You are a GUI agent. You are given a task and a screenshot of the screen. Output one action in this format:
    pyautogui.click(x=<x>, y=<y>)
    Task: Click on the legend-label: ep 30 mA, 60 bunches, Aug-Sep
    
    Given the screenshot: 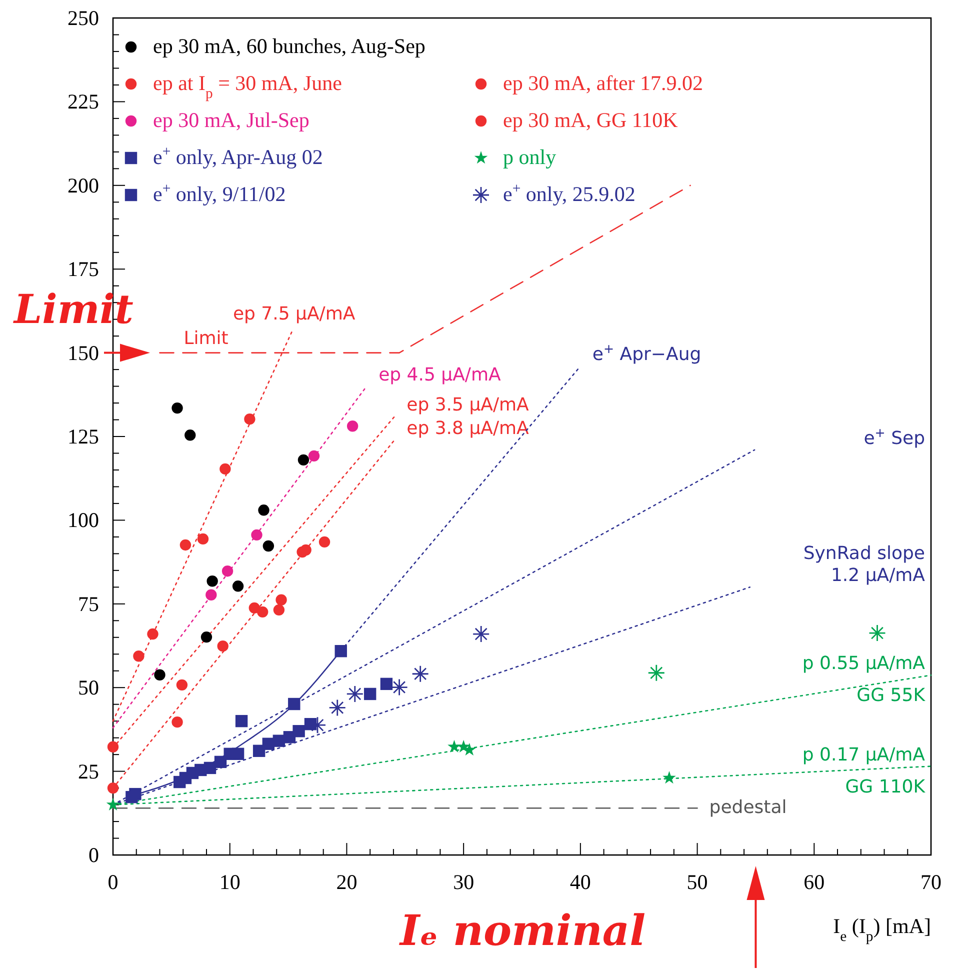 What is the action you would take?
    pyautogui.click(x=289, y=46)
    